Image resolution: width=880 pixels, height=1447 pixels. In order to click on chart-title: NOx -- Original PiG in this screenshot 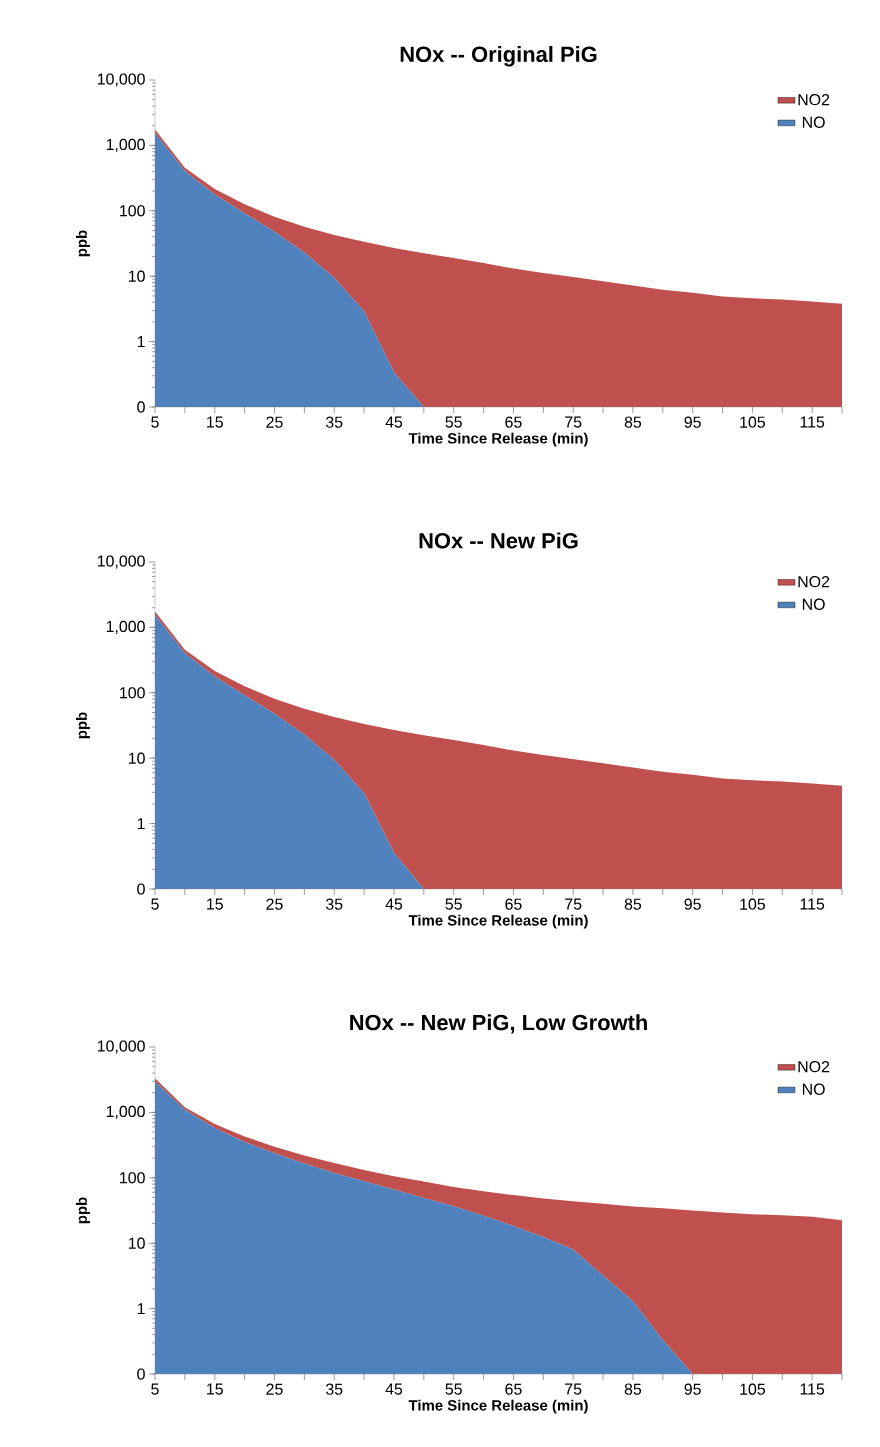, I will do `click(498, 56)`.